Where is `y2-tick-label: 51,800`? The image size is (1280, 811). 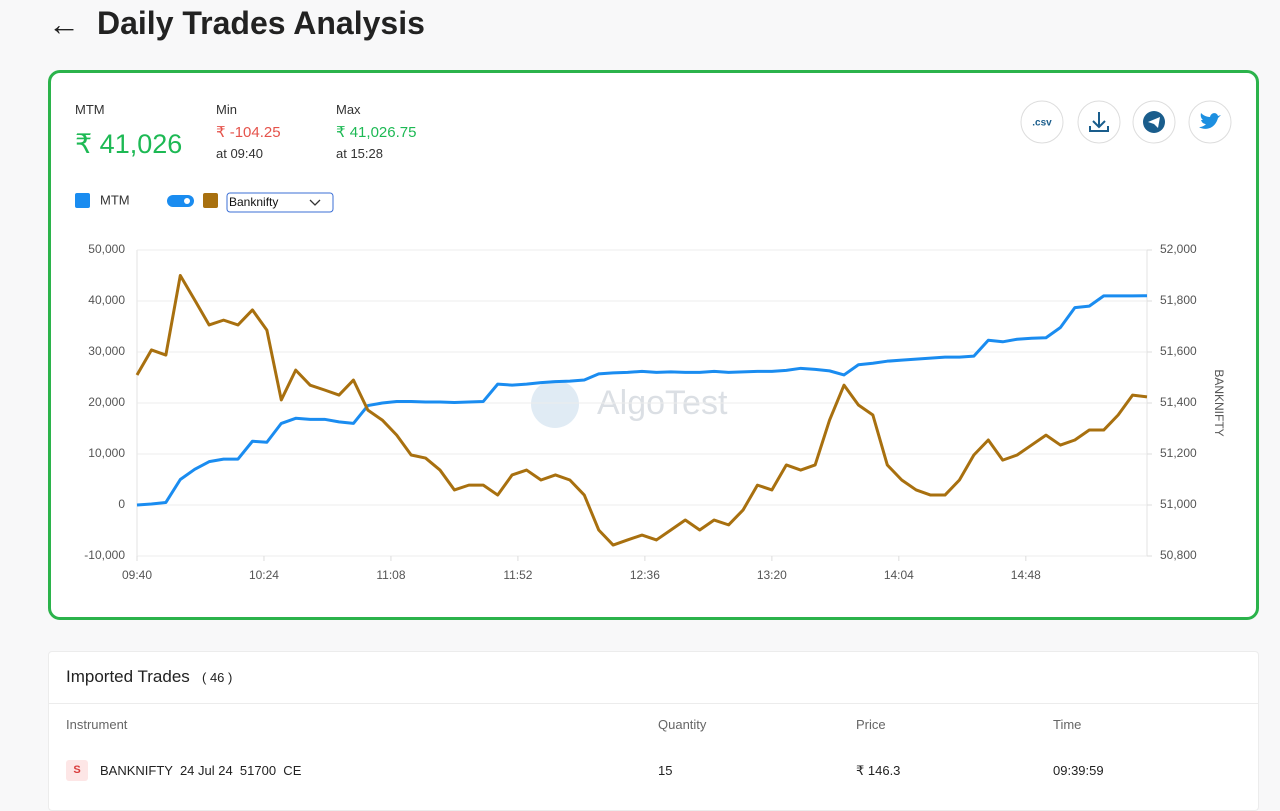 y2-tick-label: 51,800 is located at coordinates (1178, 300).